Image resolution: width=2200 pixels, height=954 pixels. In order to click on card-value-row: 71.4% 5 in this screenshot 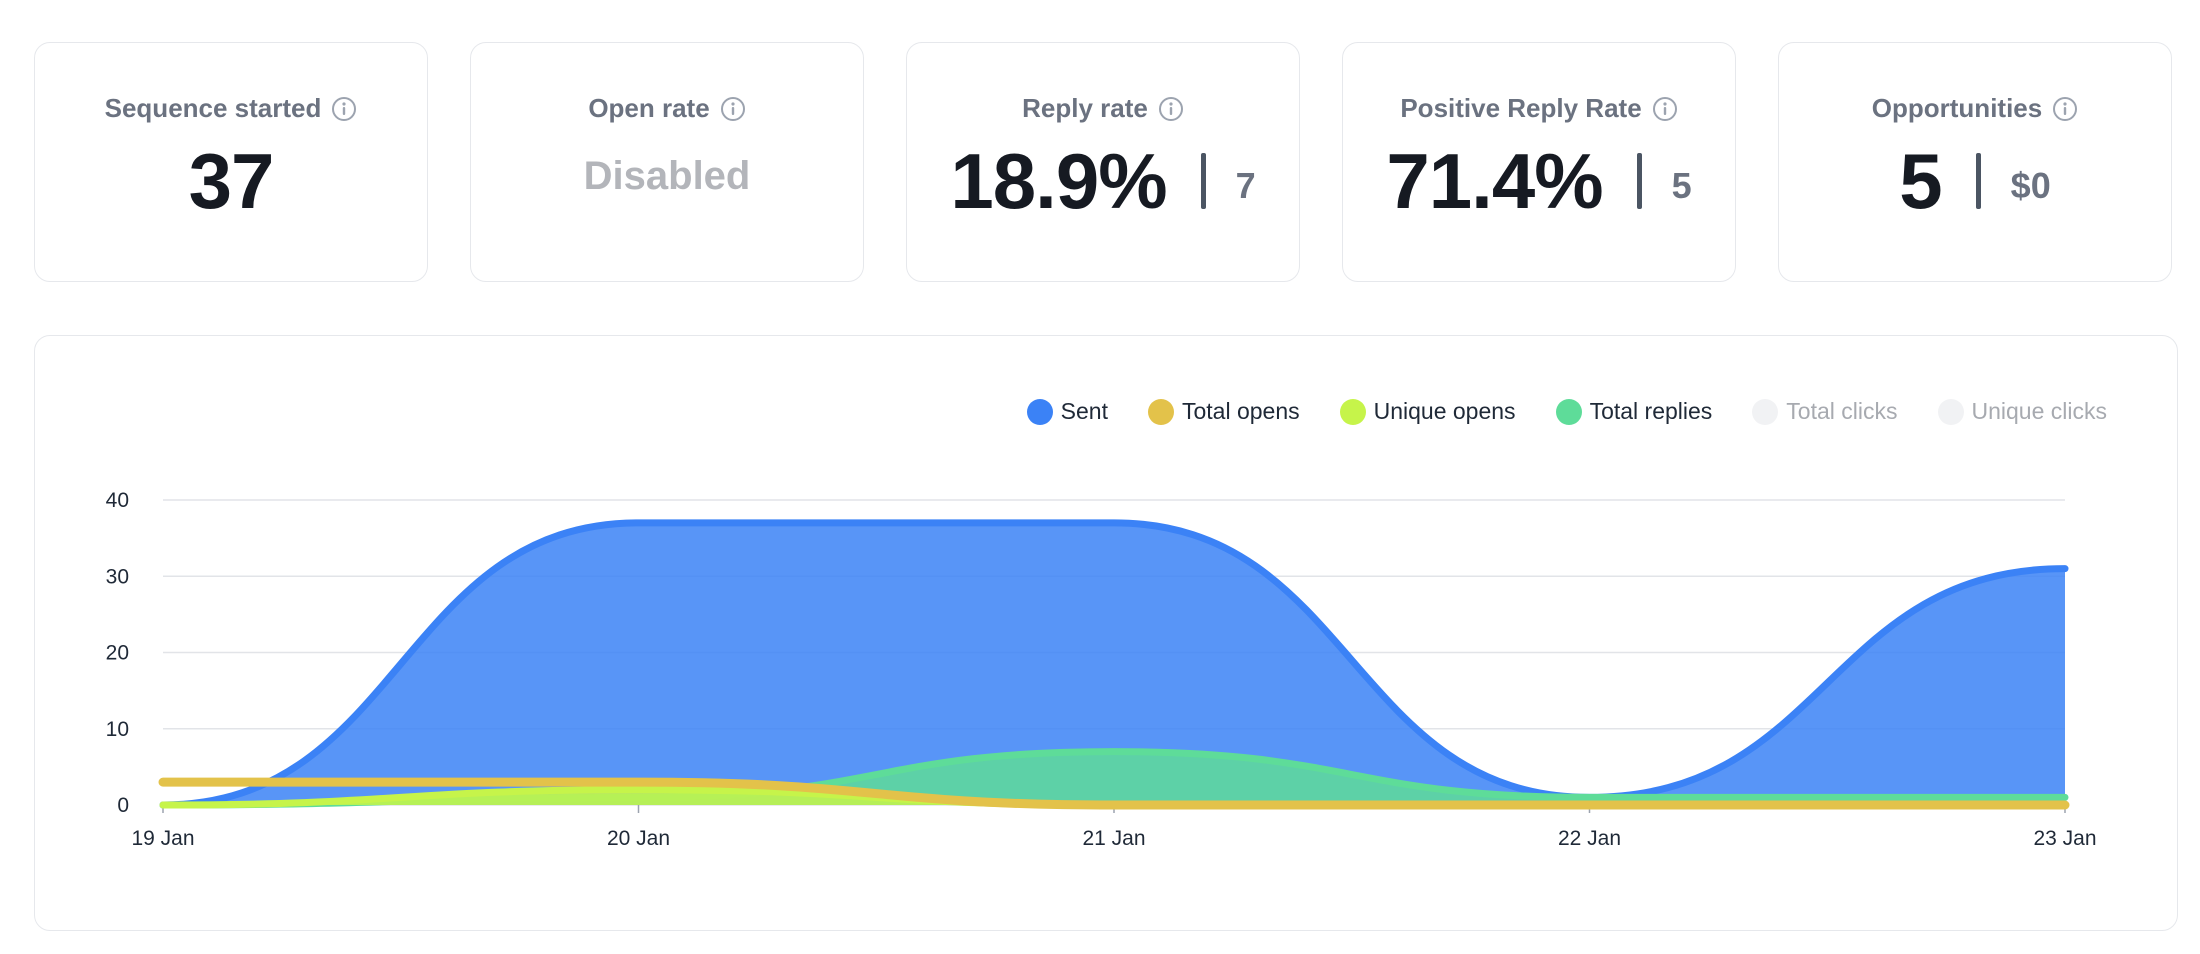, I will do `click(1538, 181)`.